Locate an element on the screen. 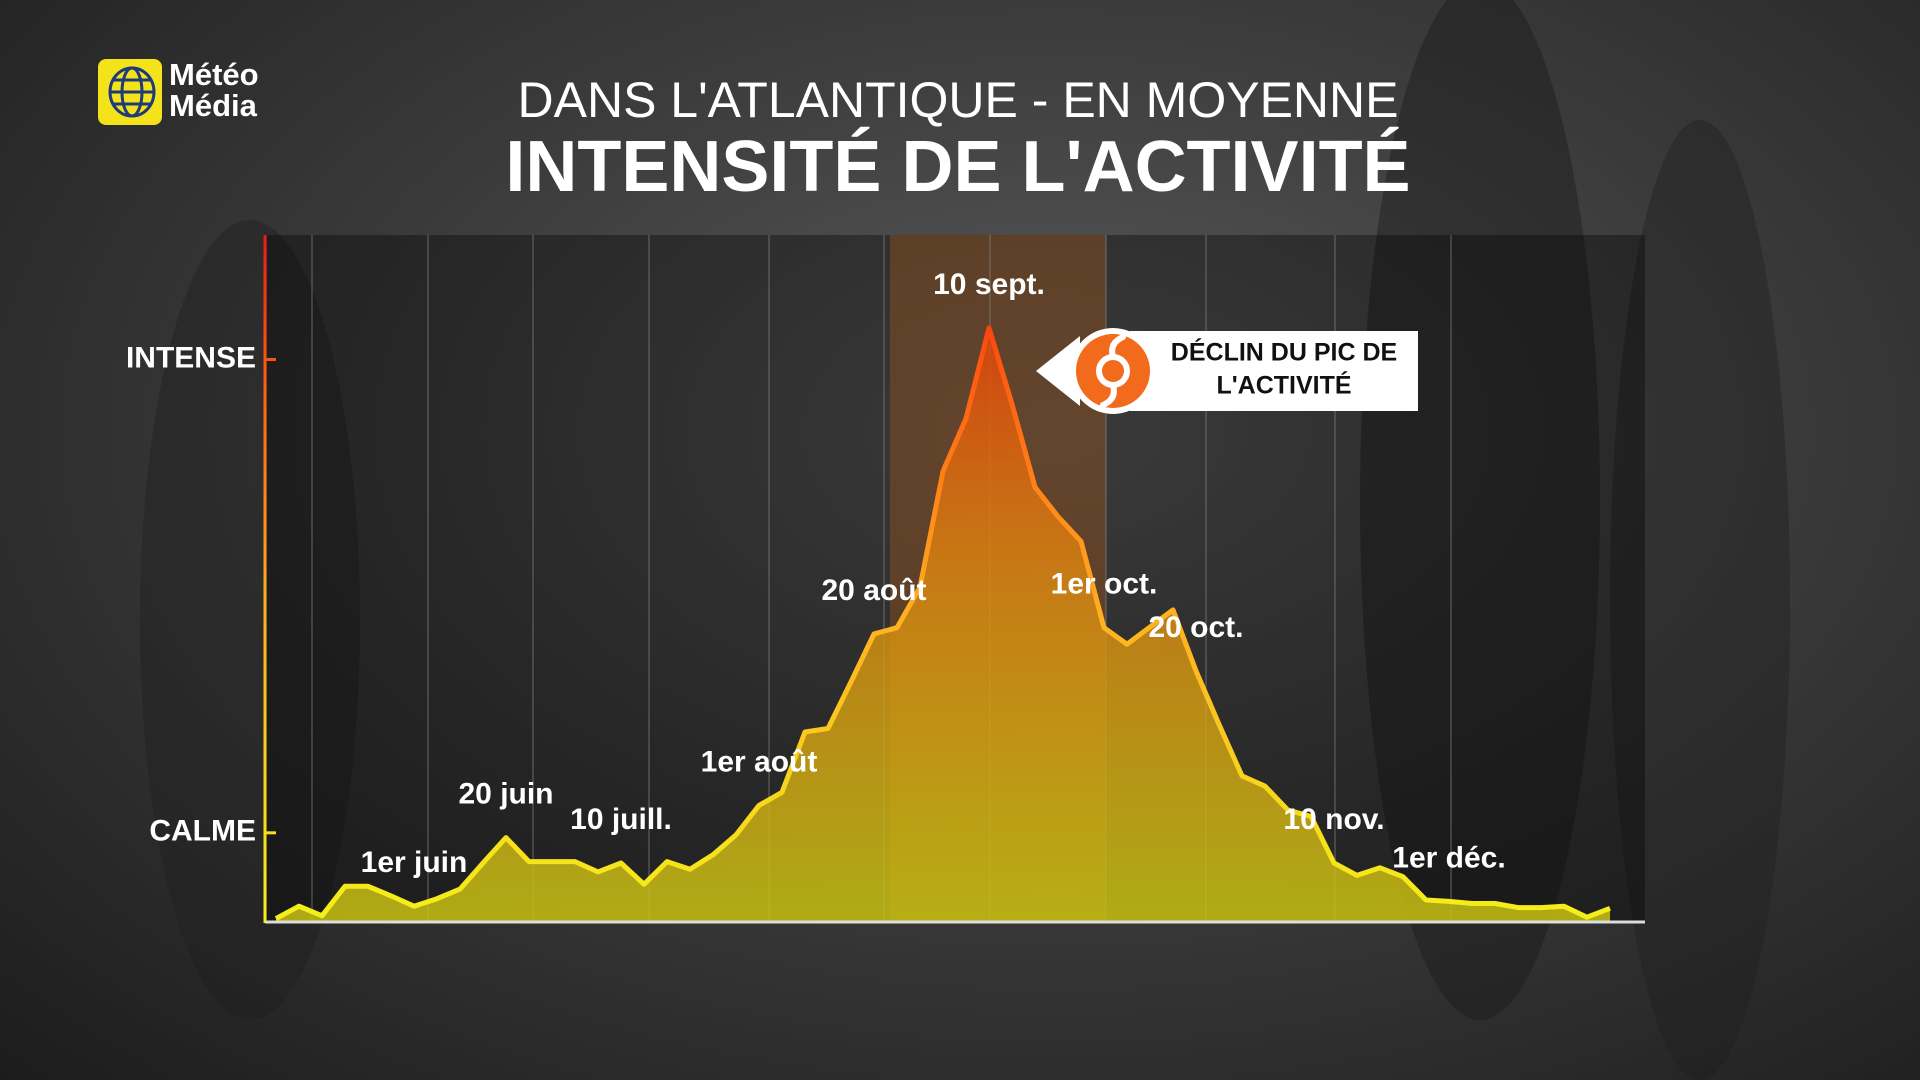 This screenshot has width=1920, height=1080. point-label: 20 août is located at coordinates (873, 590).